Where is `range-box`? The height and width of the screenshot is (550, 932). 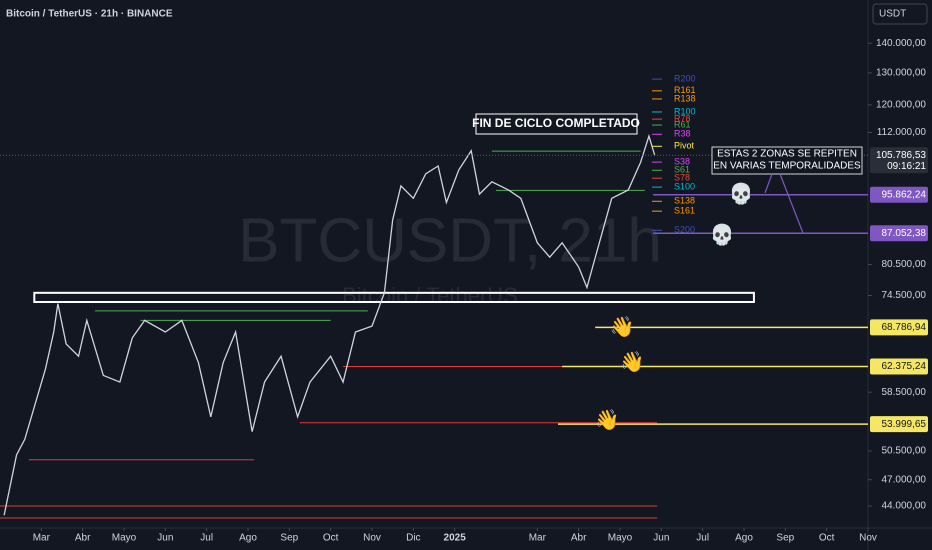
range-box is located at coordinates (394, 297).